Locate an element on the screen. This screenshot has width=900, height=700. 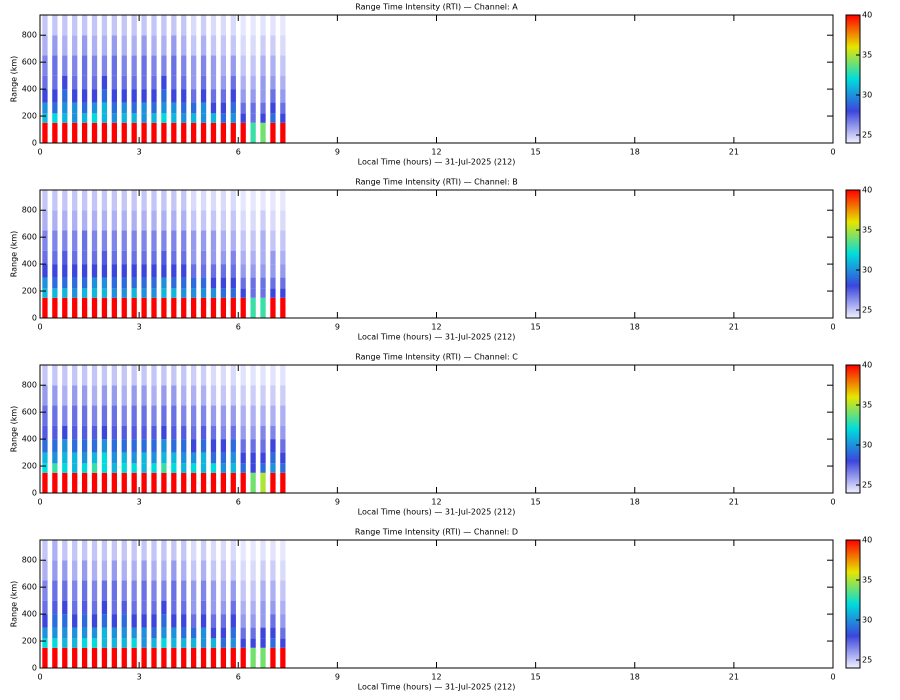
colorbar-tick-label: 40 is located at coordinates (867, 365).